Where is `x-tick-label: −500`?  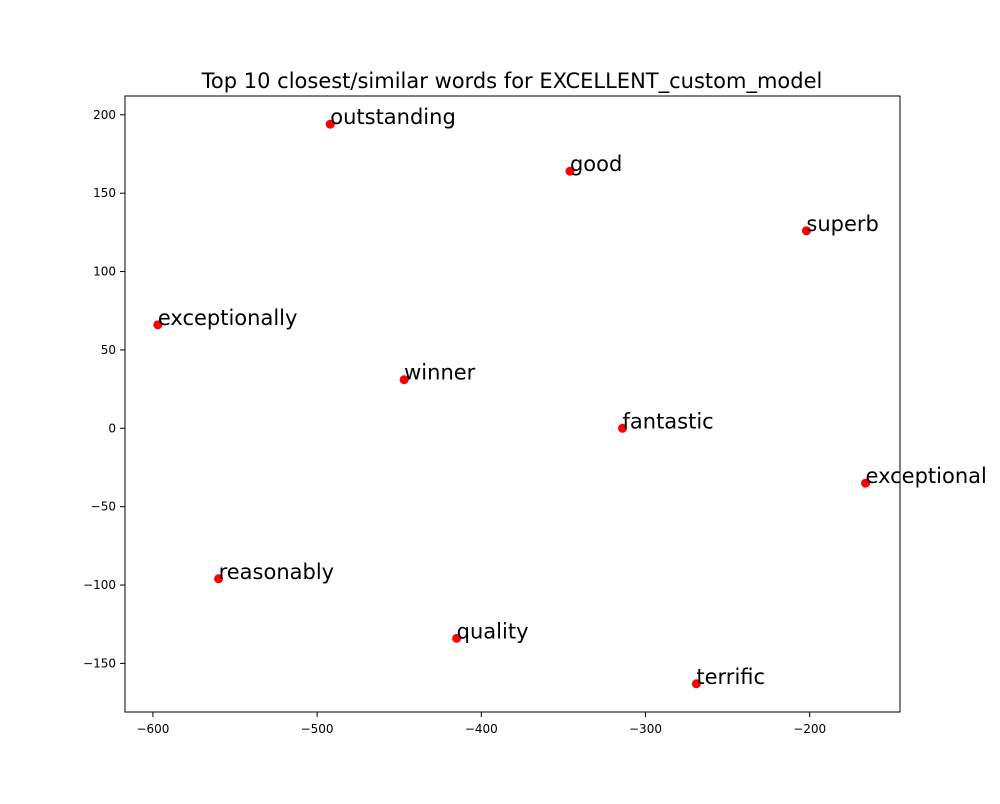
x-tick-label: −500 is located at coordinates (317, 729).